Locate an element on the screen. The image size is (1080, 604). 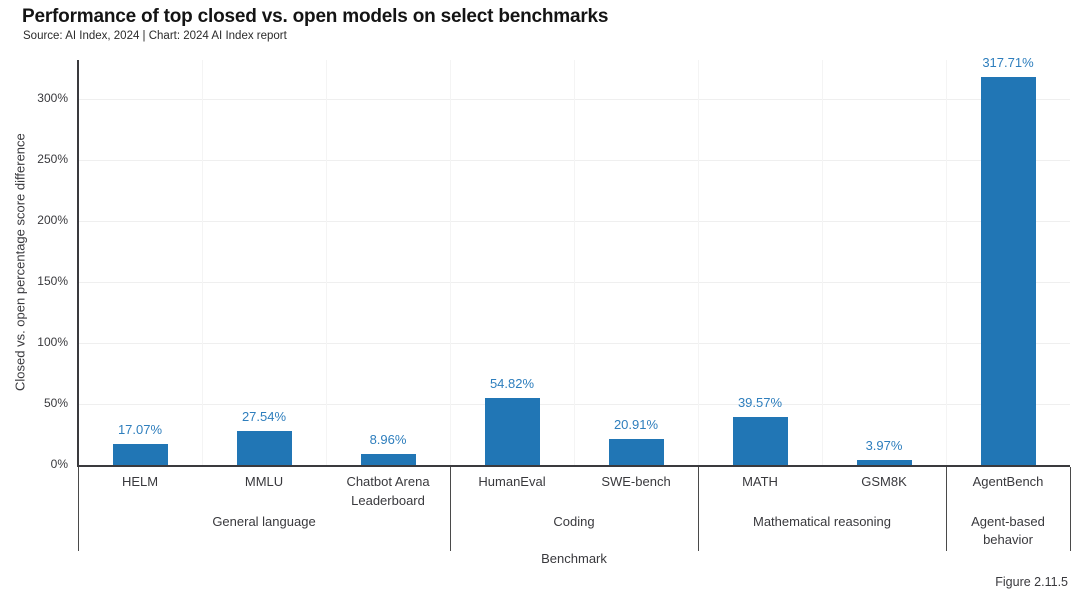
x-tick-label: HumanEval is located at coordinates (512, 481).